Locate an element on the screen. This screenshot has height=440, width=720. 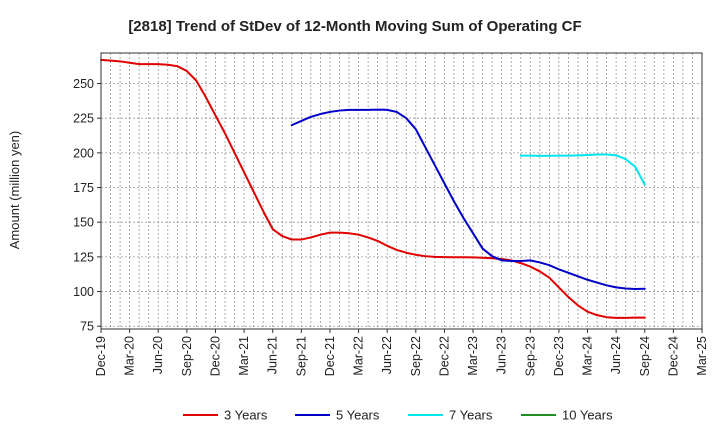
y-tick-label: 200 is located at coordinates (83, 153).